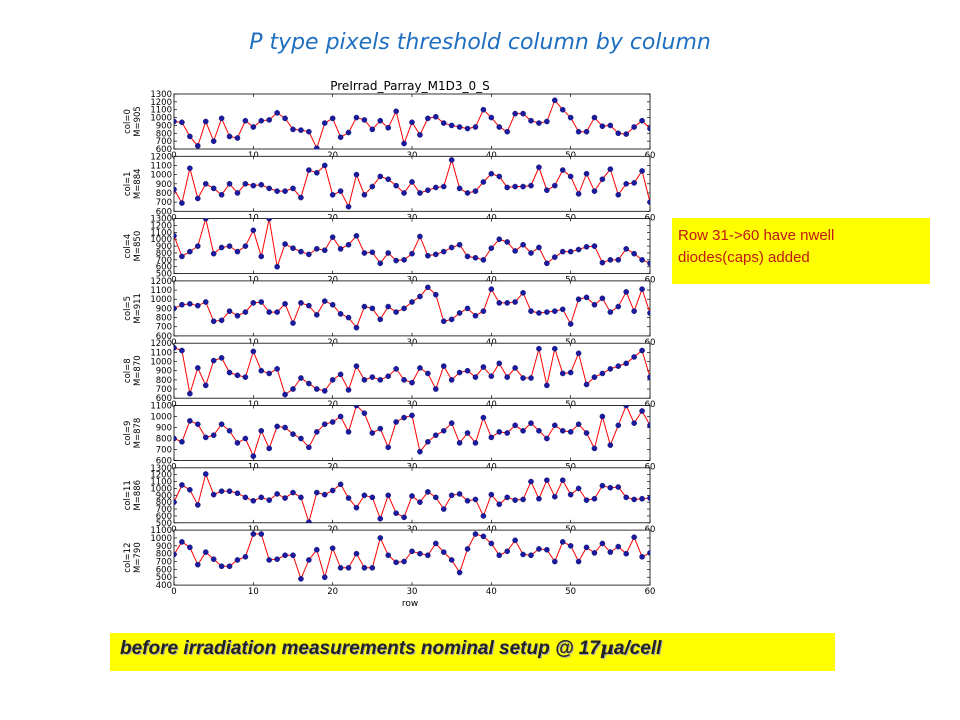  What do you see at coordinates (570, 592) in the screenshot?
I see `x-tick-label: 50` at bounding box center [570, 592].